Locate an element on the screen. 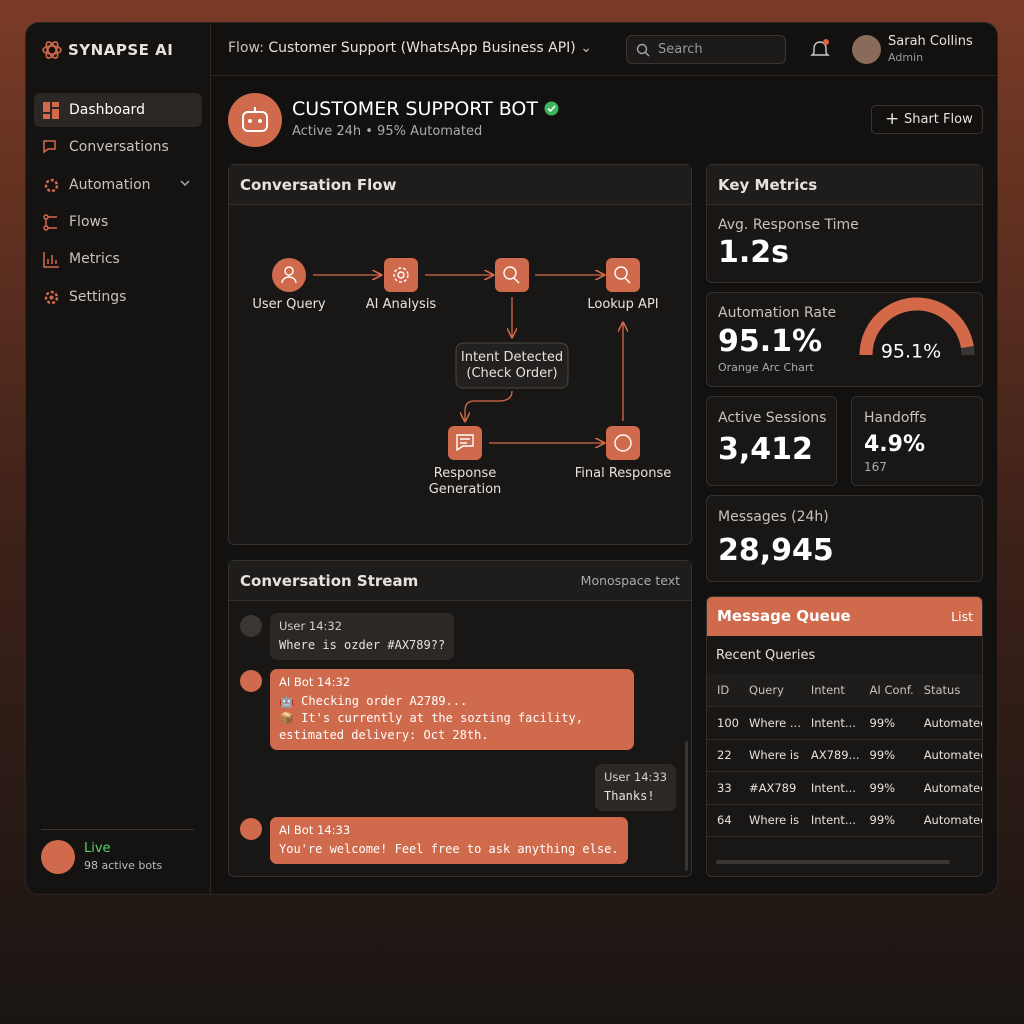 The width and height of the screenshot is (1024, 1024). gauge-label: 95.1% is located at coordinates (911, 352).